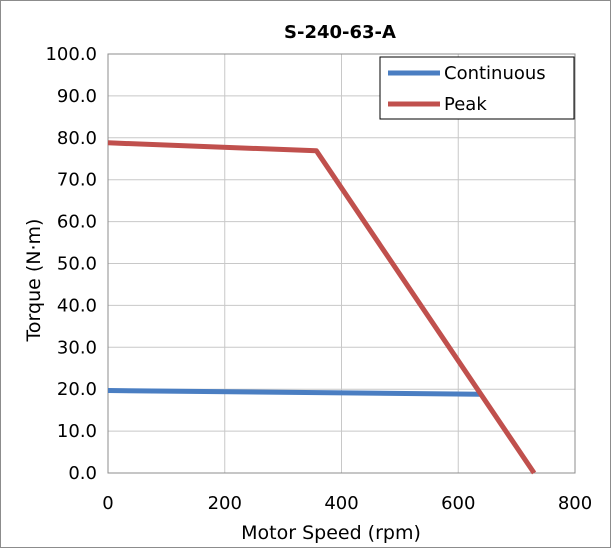 This screenshot has height=550, width=613. Describe the element at coordinates (77, 264) in the screenshot. I see `y-tick-label: 50.0` at that location.